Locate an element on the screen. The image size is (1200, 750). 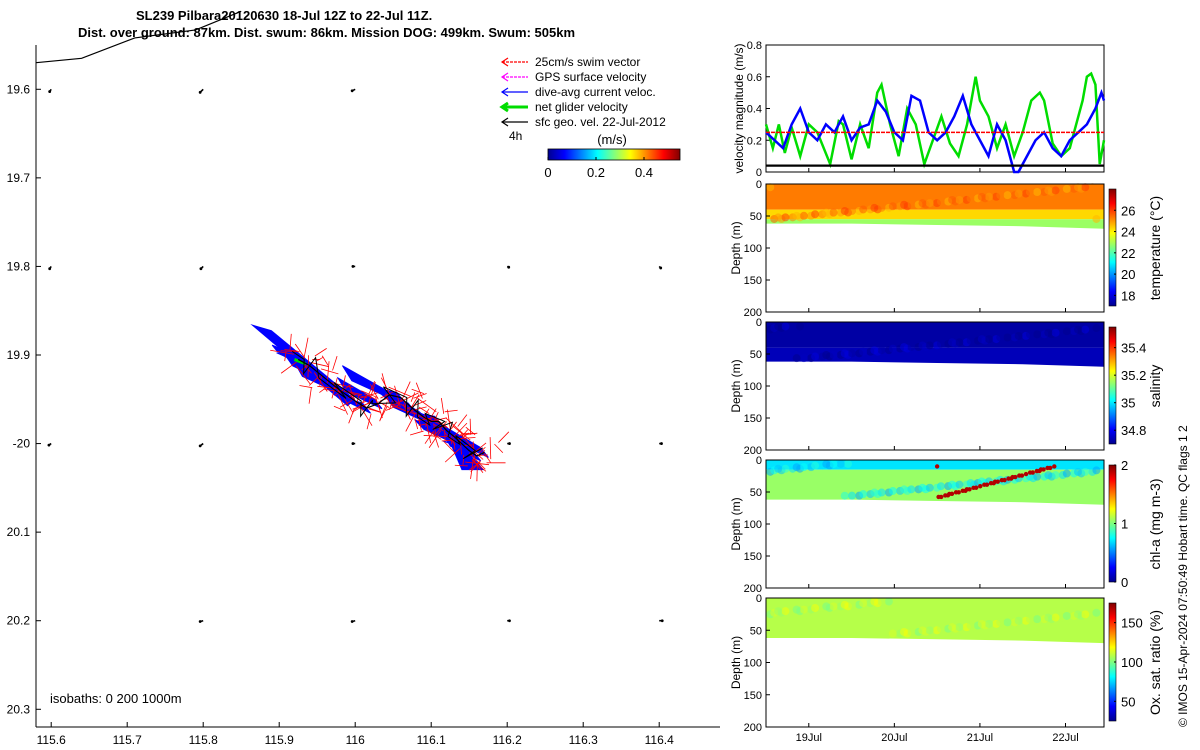
map-x-tick-label: 115.6 is located at coordinates (51, 740).